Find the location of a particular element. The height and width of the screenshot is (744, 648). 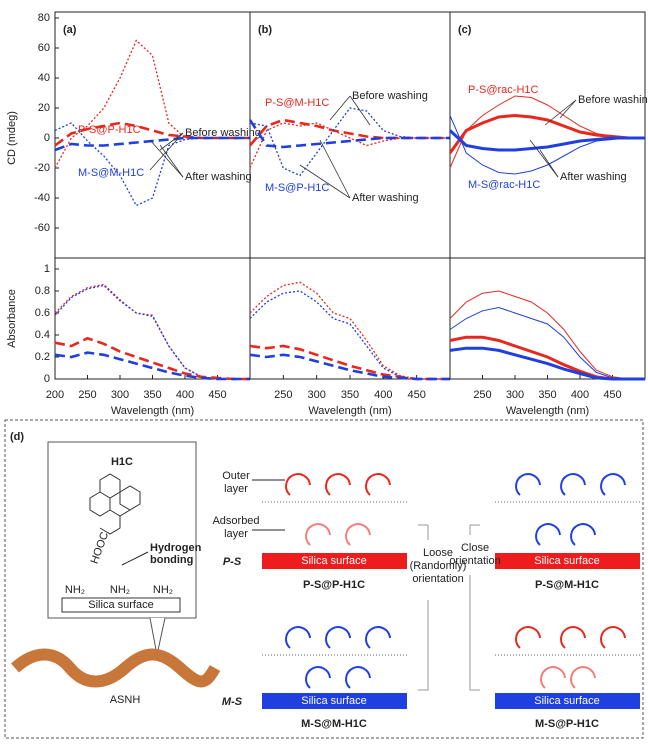

annotation: M-S@rac-H1C is located at coordinates (504, 185).